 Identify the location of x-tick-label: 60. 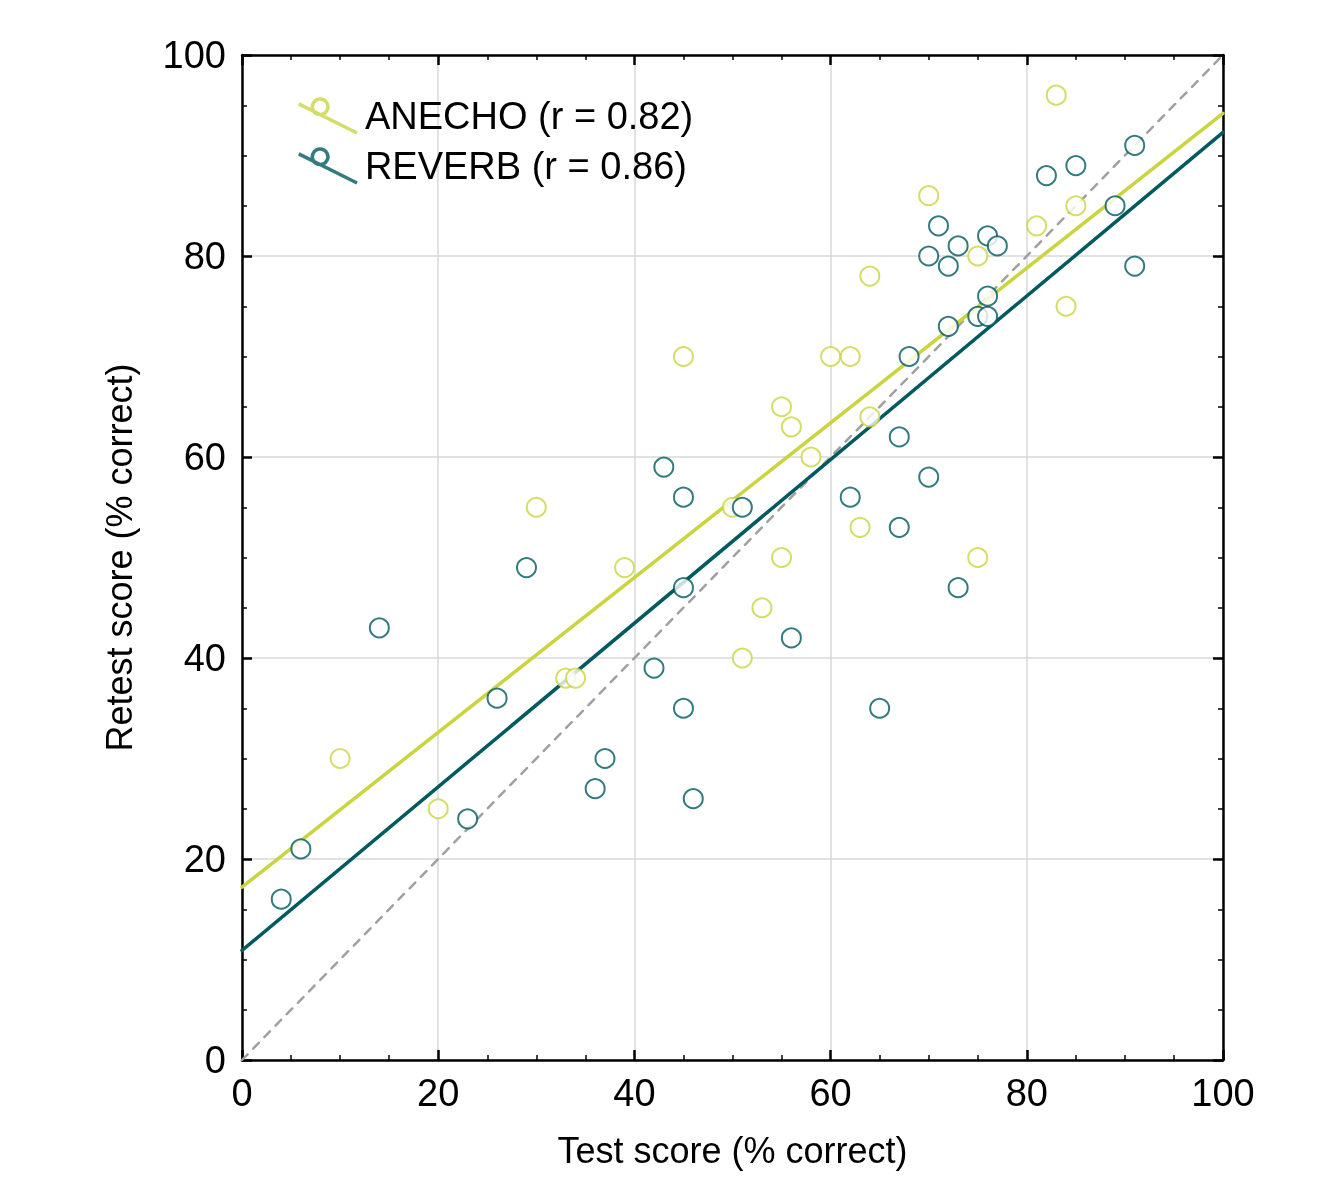
(830, 1093).